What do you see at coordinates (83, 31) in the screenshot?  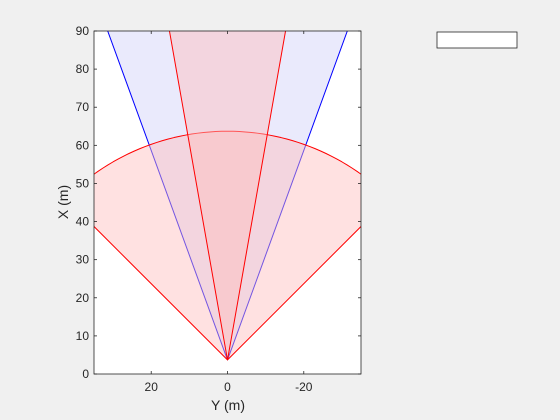 I see `y-tick-label: 90` at bounding box center [83, 31].